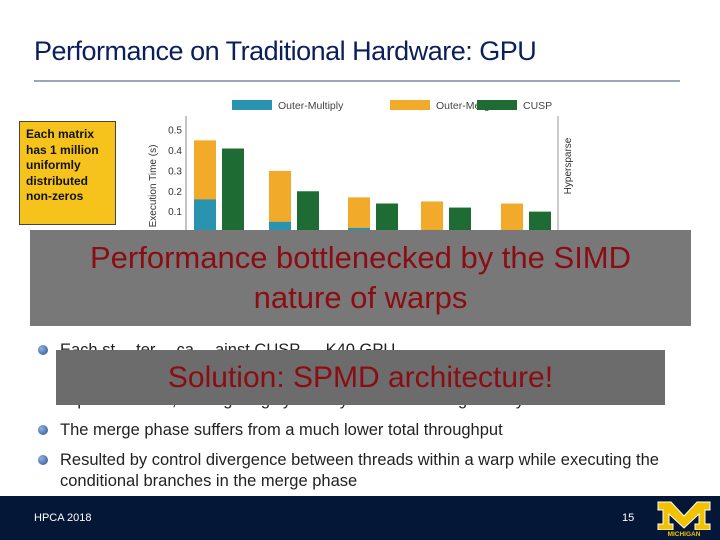  I want to click on legend-label: Outer-Multiply, so click(311, 106).